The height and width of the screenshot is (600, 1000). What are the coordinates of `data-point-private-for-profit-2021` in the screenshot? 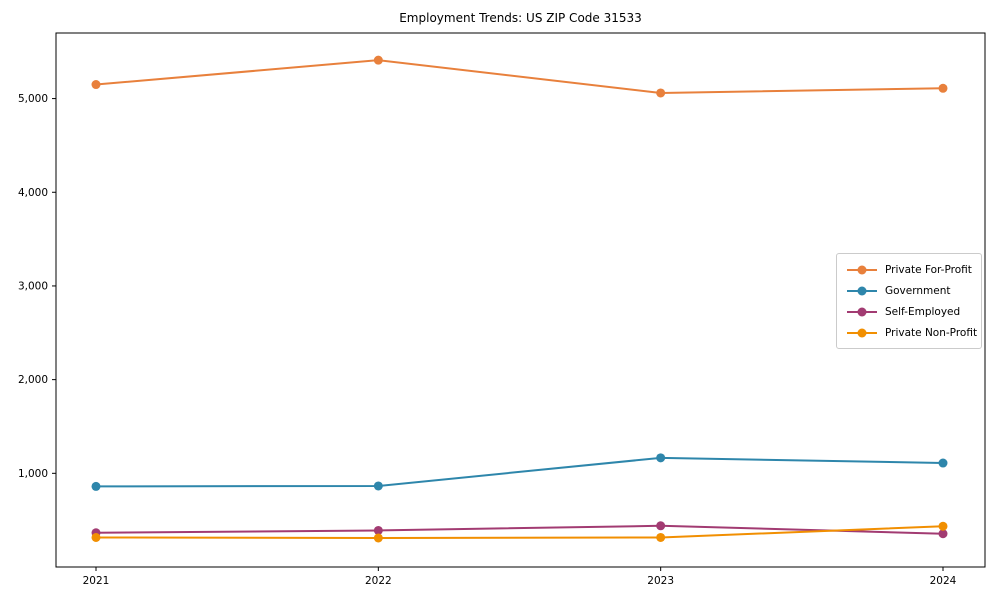 It's located at (96, 85).